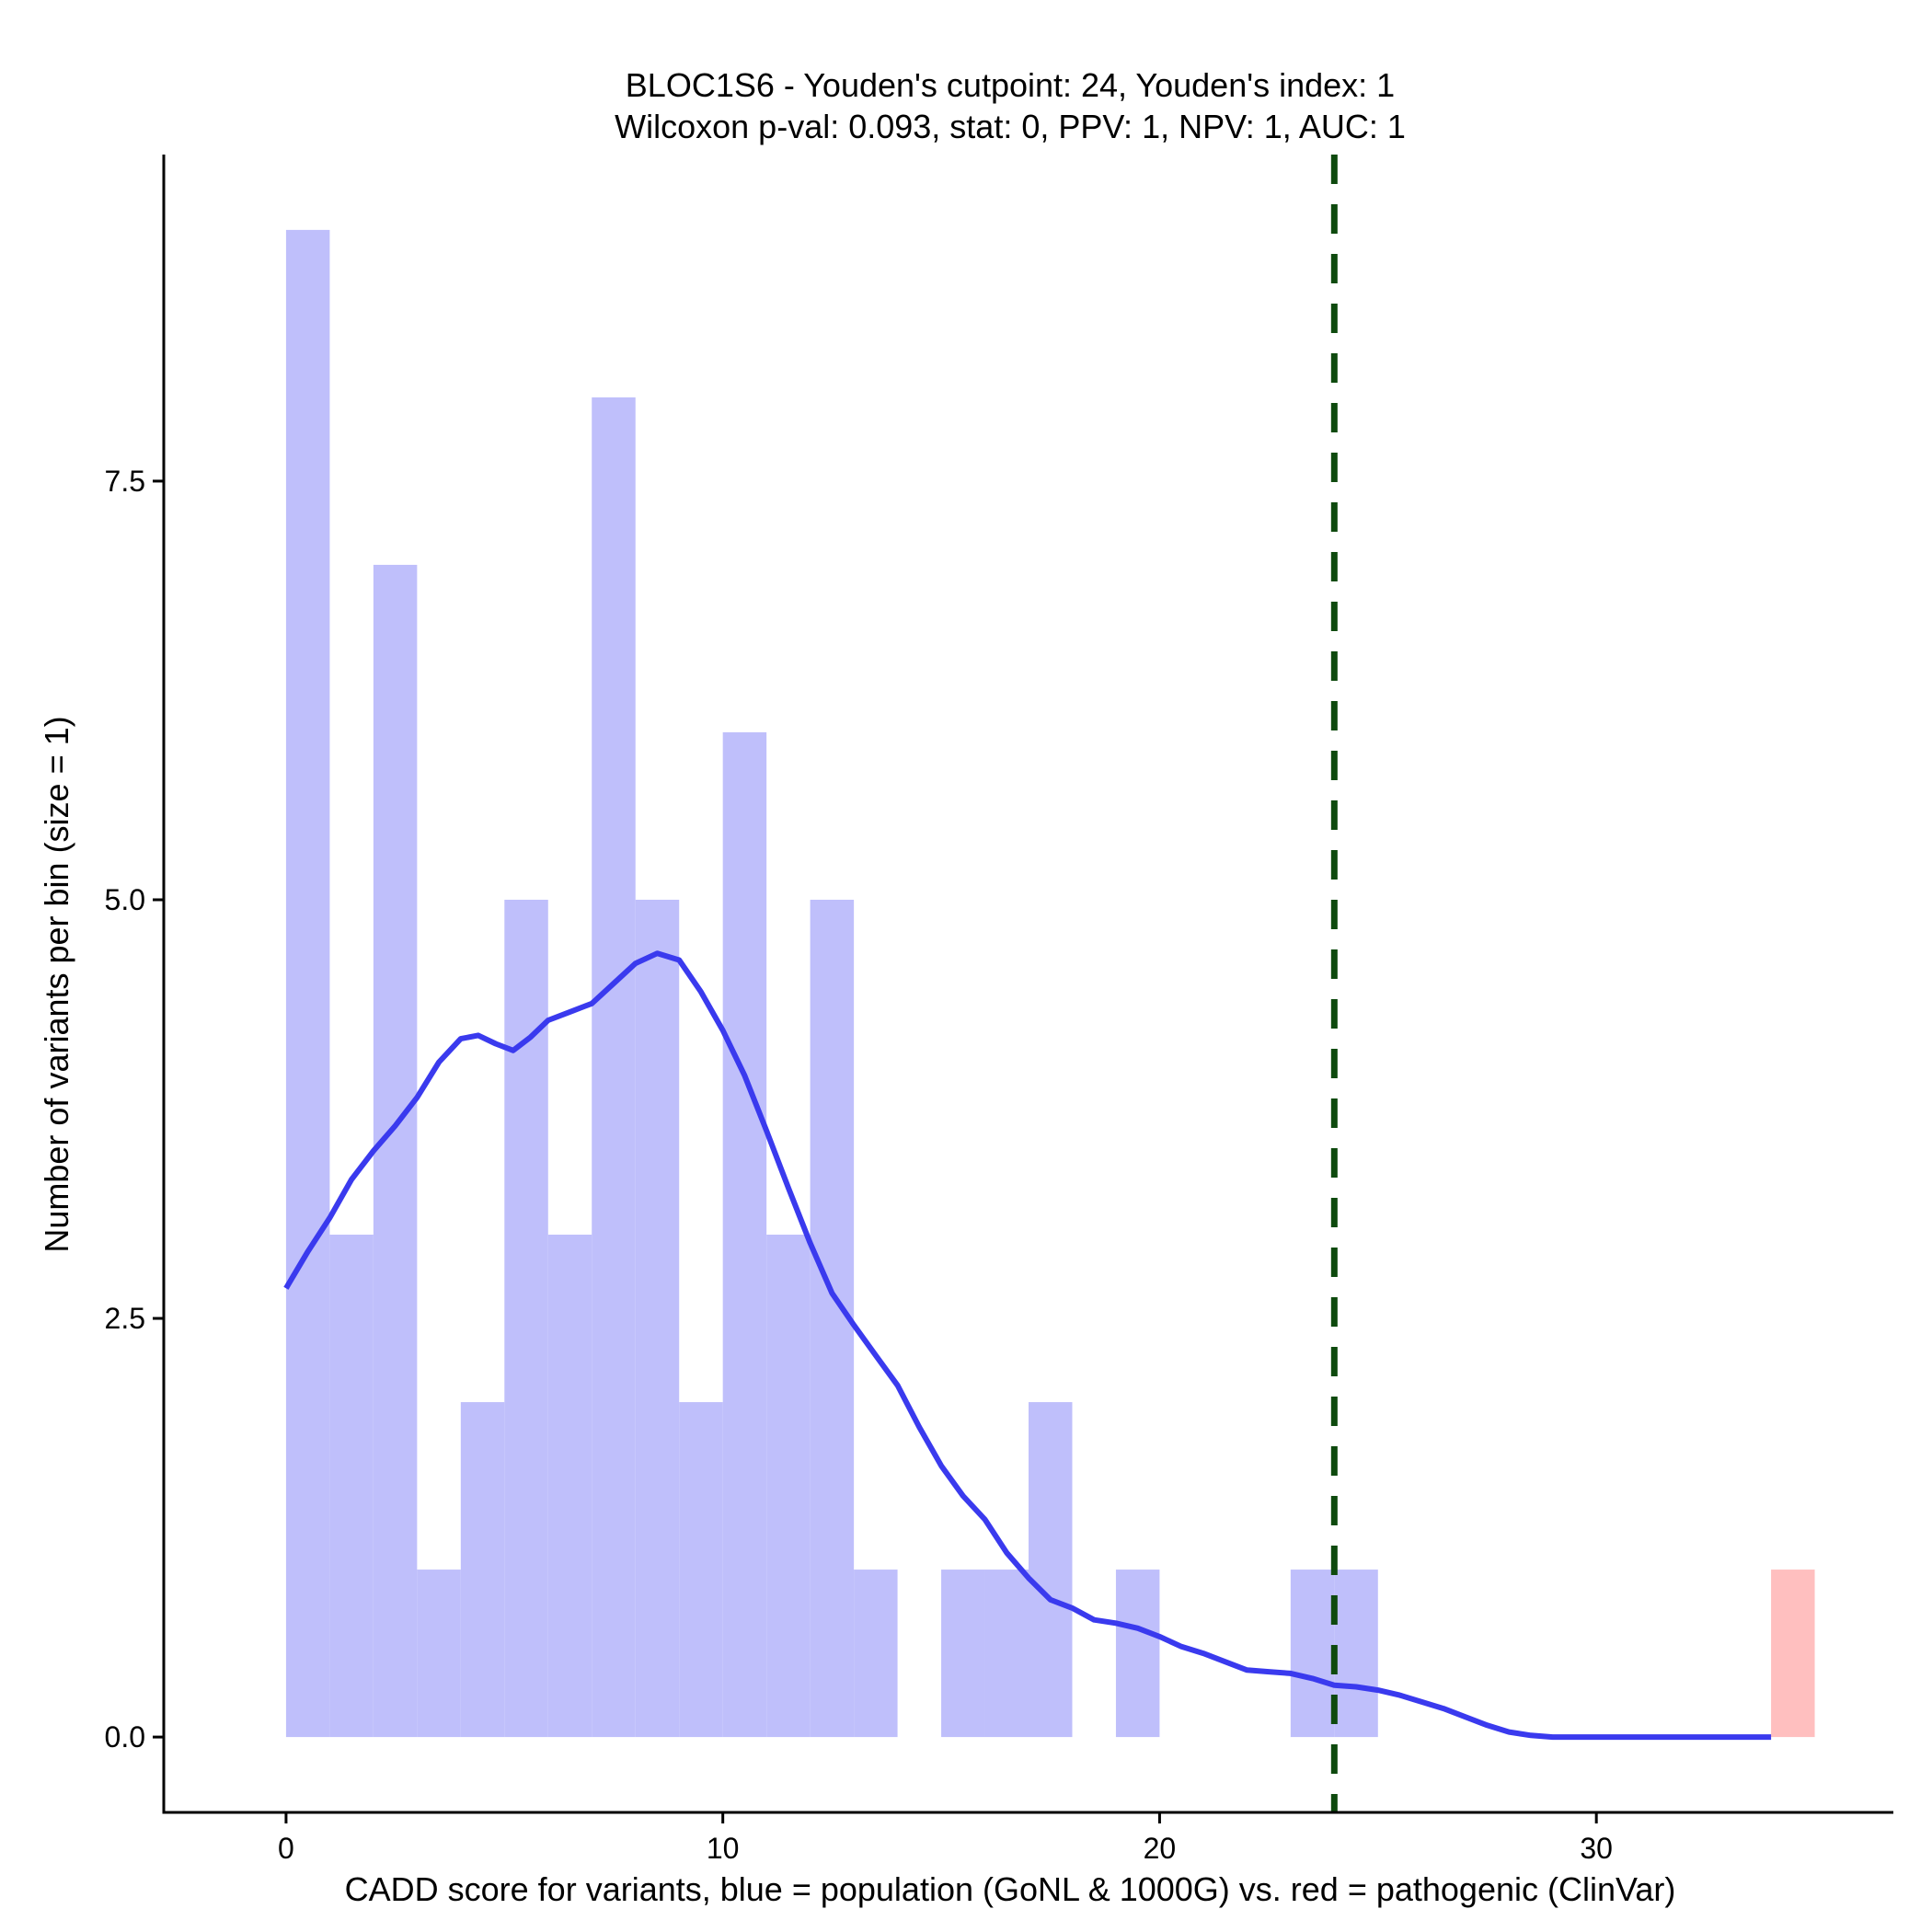  What do you see at coordinates (945, 1838) in the screenshot?
I see `x-axis-ticks: 0 10 20 30` at bounding box center [945, 1838].